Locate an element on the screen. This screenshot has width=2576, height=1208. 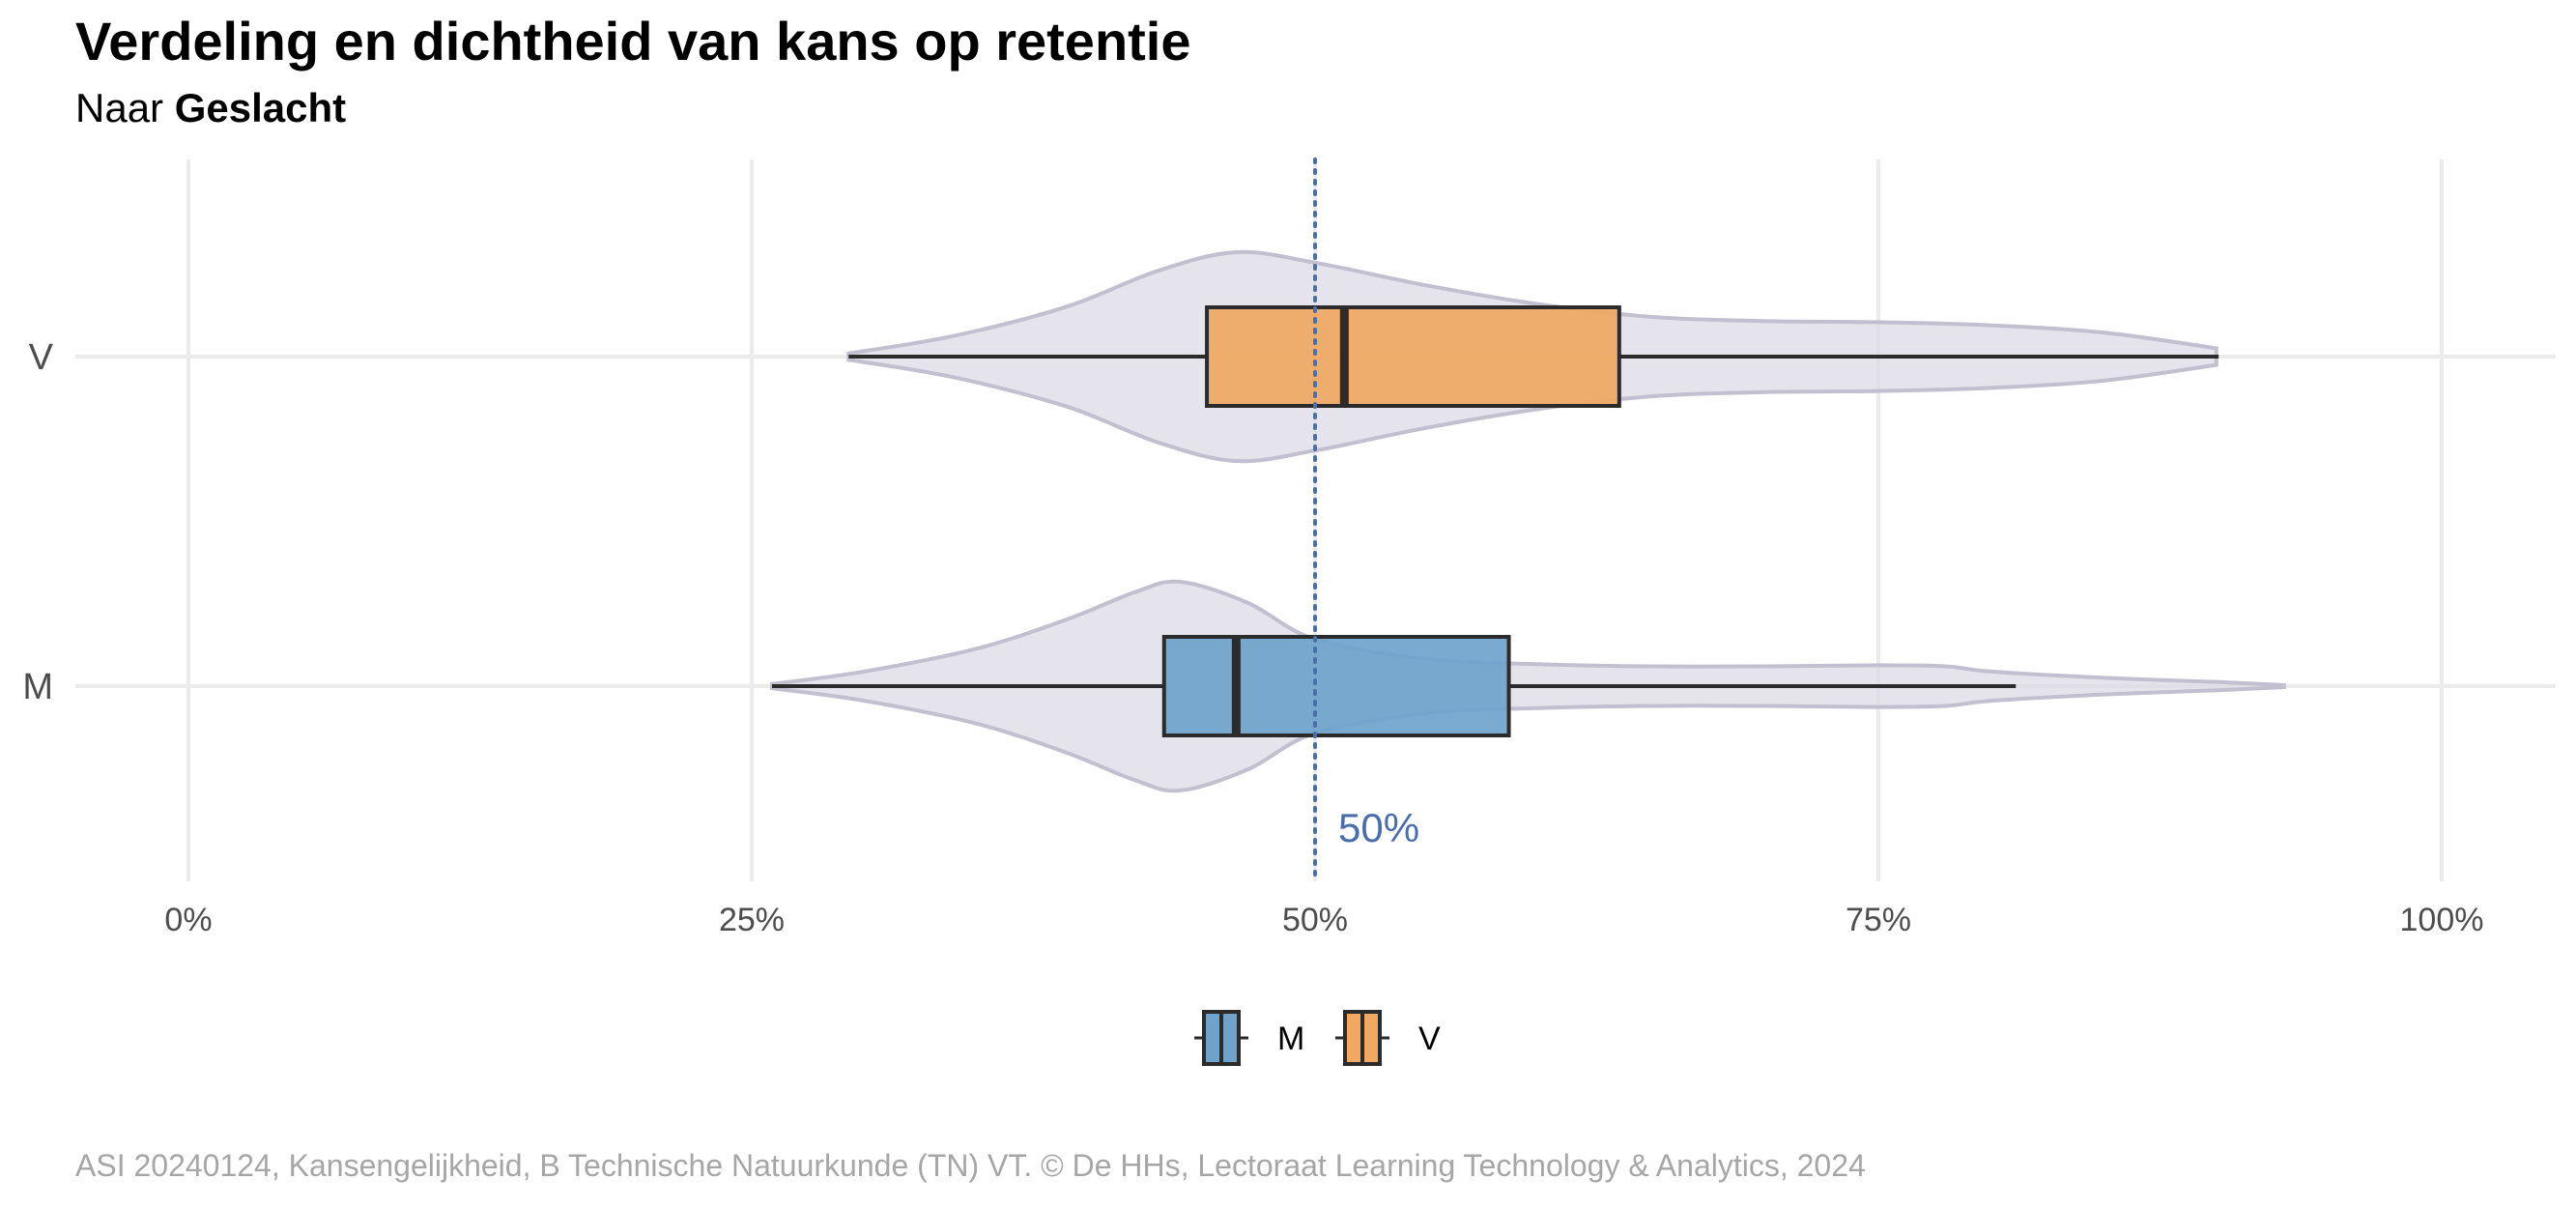
subtitle-prefix: Naar is located at coordinates (120, 107).